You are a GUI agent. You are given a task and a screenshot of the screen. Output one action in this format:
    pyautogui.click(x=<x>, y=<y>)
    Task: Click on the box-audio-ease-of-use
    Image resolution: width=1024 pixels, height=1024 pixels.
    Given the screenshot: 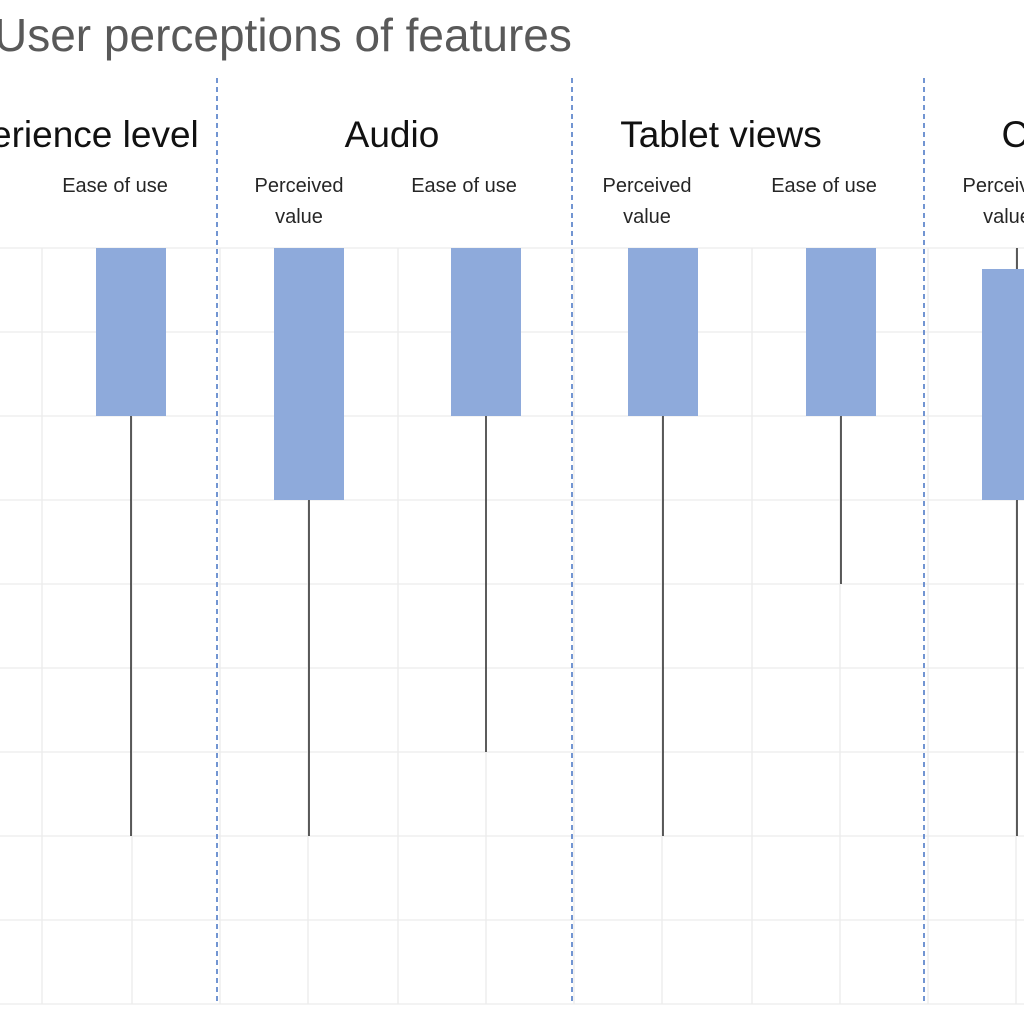 What is the action you would take?
    pyautogui.click(x=486, y=500)
    